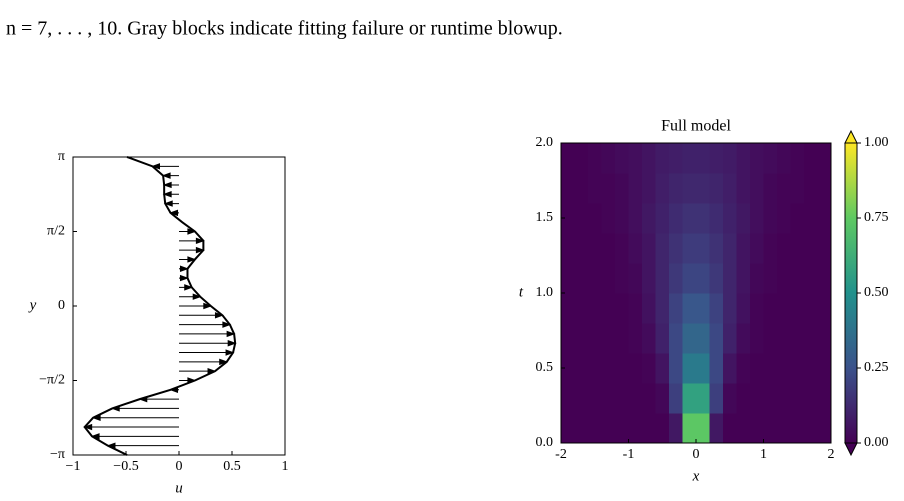 The height and width of the screenshot is (501, 904). What do you see at coordinates (876, 292) in the screenshot?
I see `colorbar-tick-label: 0.50` at bounding box center [876, 292].